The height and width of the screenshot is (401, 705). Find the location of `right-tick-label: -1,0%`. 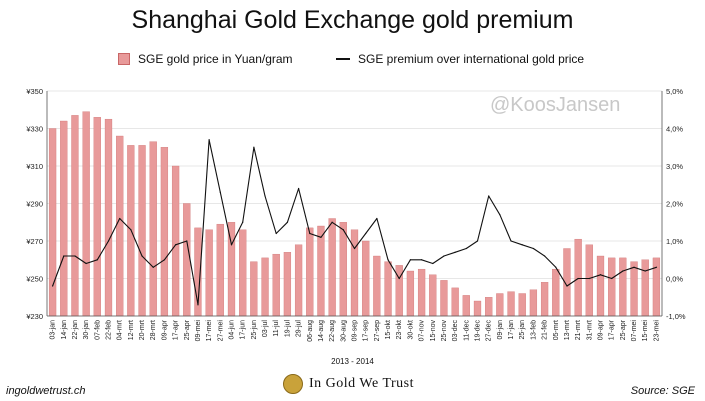

right-tick-label: -1,0% is located at coordinates (676, 316).